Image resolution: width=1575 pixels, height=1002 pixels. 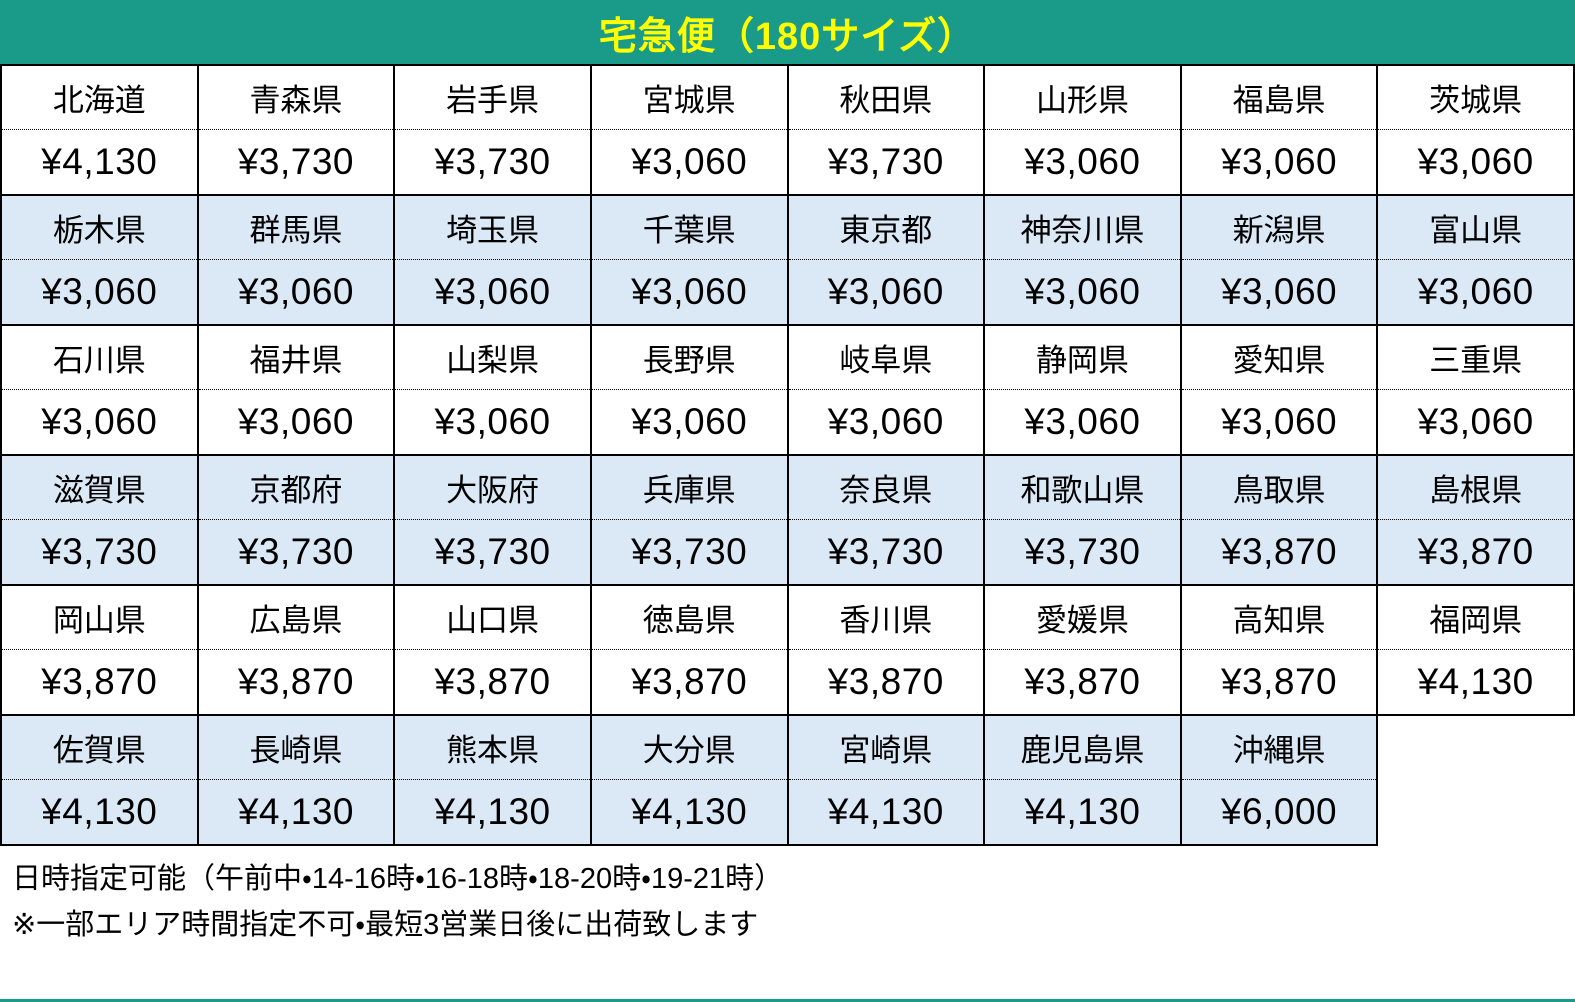 What do you see at coordinates (689, 487) in the screenshot?
I see `prefecture-cell: 兵庫県` at bounding box center [689, 487].